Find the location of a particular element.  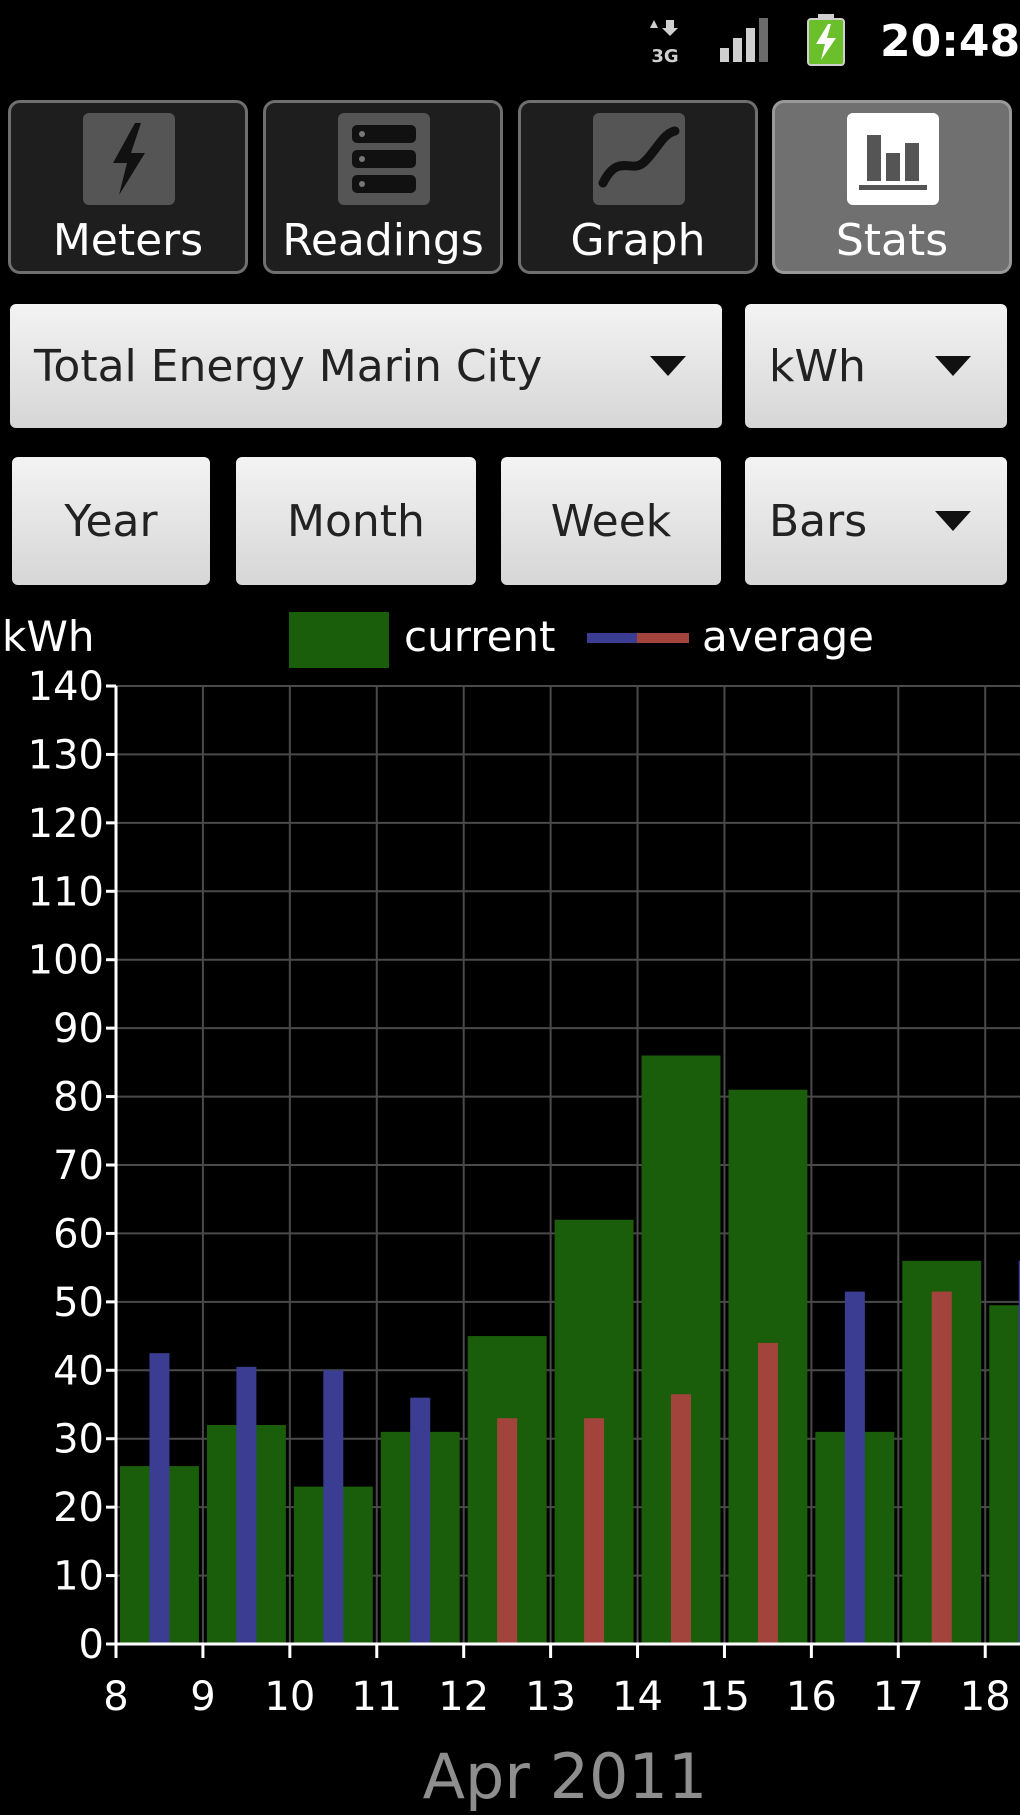

status-time: 20:48 is located at coordinates (950, 41).